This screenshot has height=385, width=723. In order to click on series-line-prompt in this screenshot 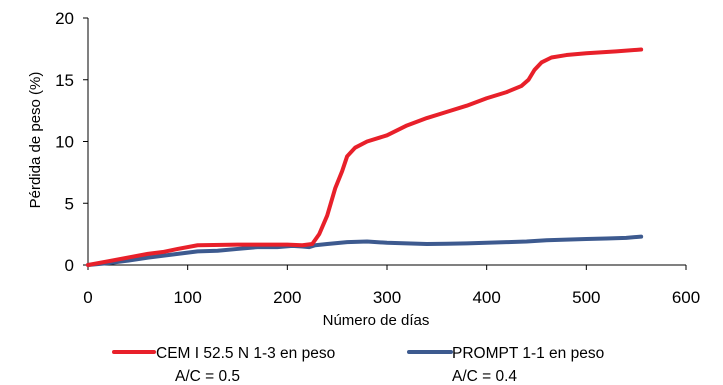, I will do `click(365, 250)`.